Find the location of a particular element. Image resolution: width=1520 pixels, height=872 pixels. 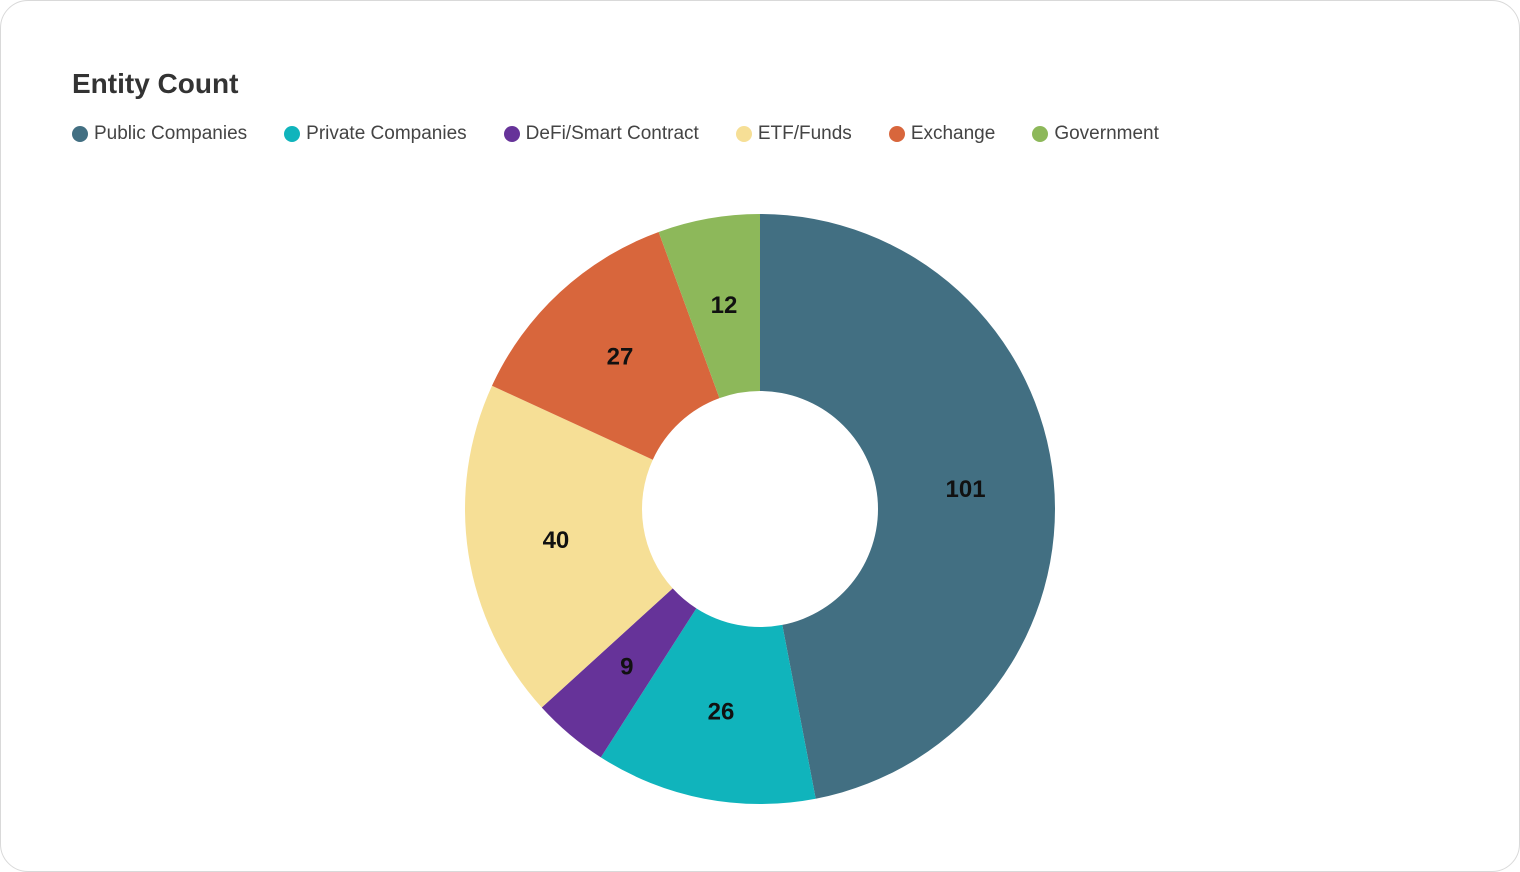

legend-label: Public Companies is located at coordinates (171, 133).